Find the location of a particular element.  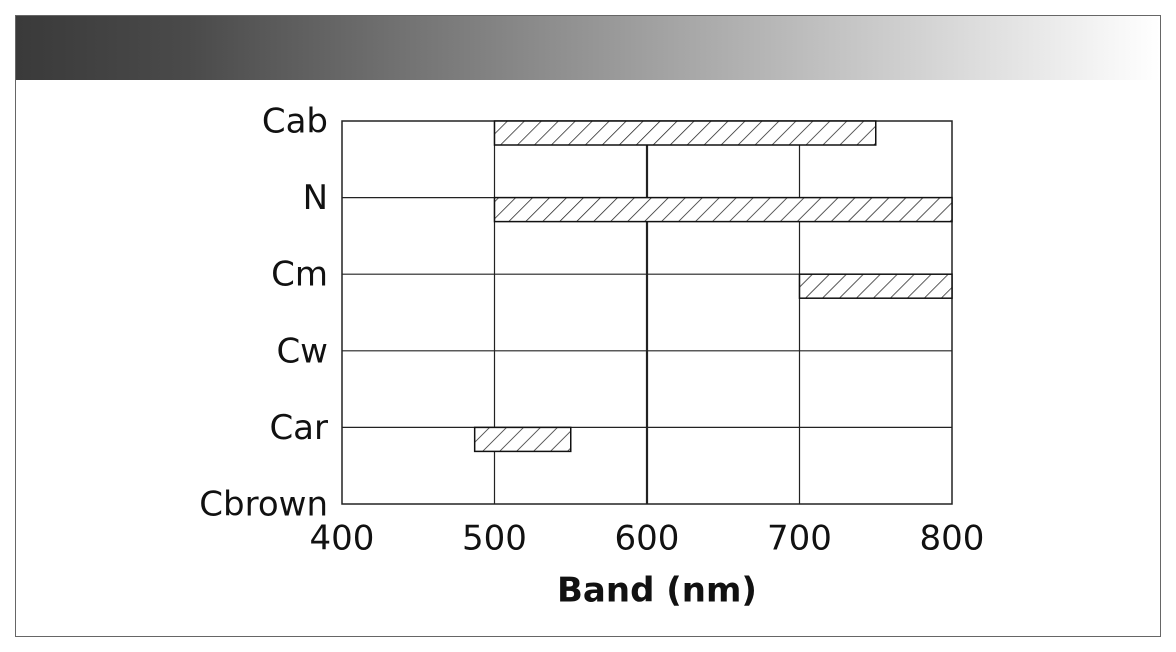

y-tick-label: Cw is located at coordinates (302, 351).